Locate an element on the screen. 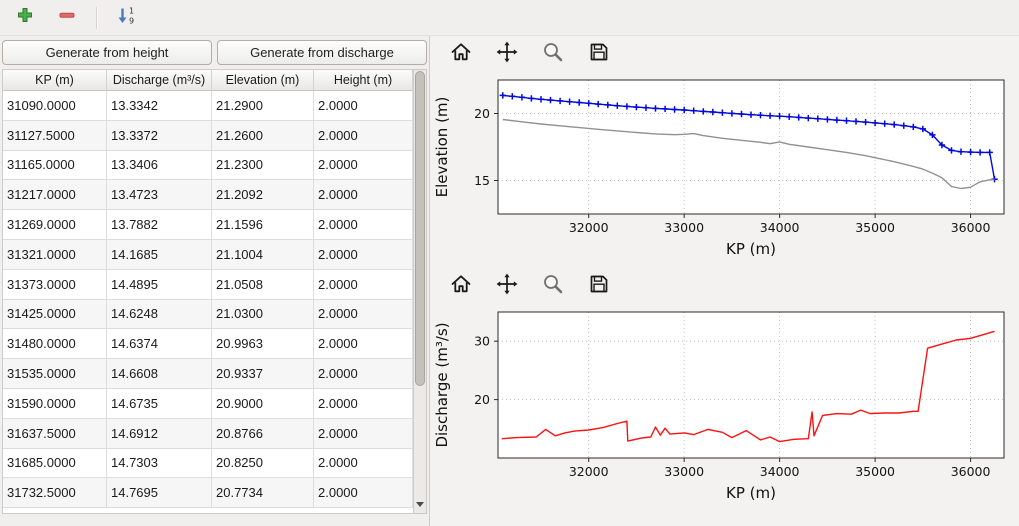 This screenshot has height=526, width=1019. scrollbar-thumb is located at coordinates (420, 228).